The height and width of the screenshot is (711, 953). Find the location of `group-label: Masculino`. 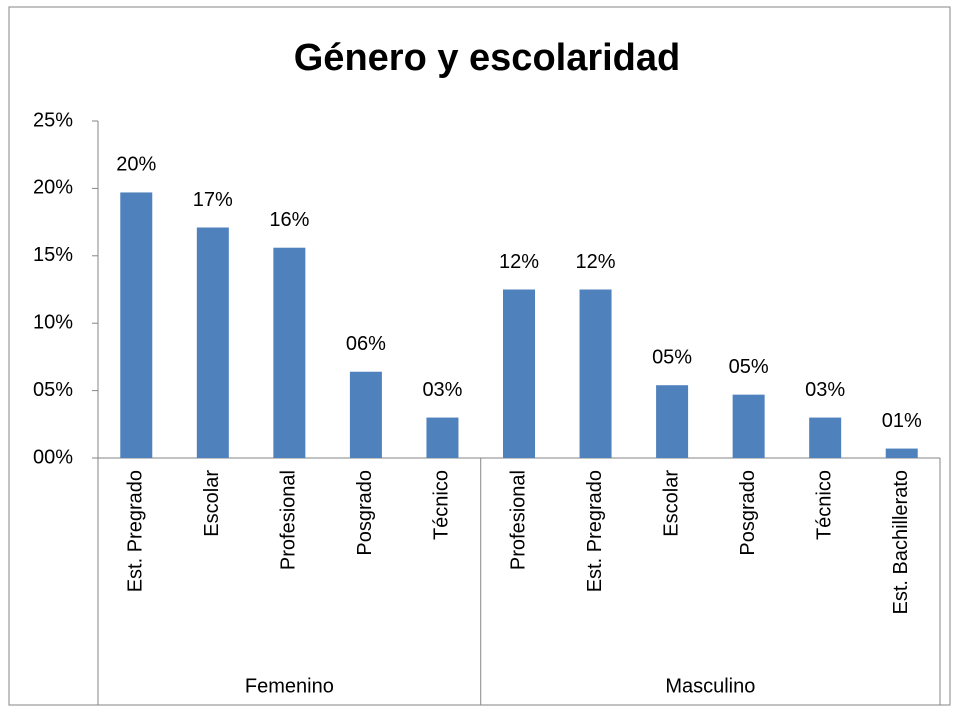

group-label: Masculino is located at coordinates (710, 686).